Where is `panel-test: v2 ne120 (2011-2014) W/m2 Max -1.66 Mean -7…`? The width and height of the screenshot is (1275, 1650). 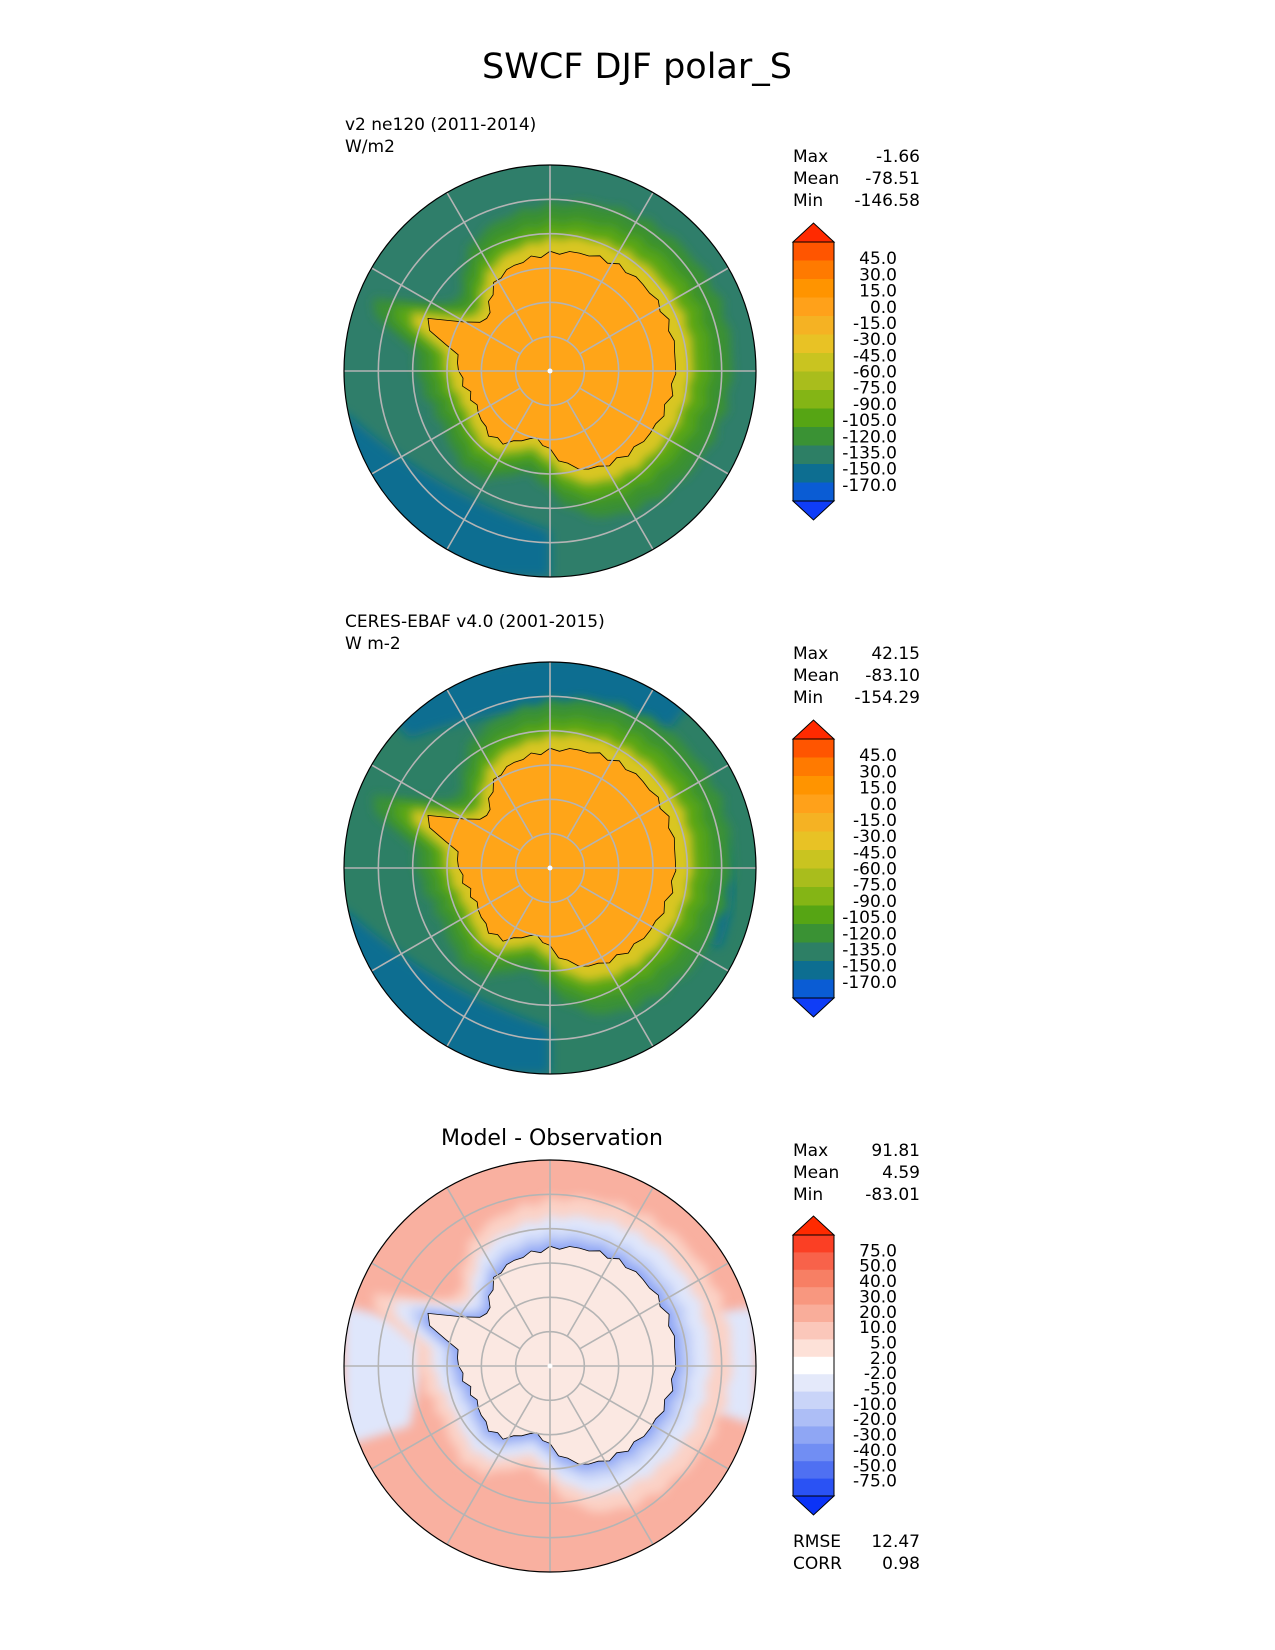 panel-test: v2 ne120 (2011-2014) W/m2 Max -1.66 Mean -7… is located at coordinates (631, 346).